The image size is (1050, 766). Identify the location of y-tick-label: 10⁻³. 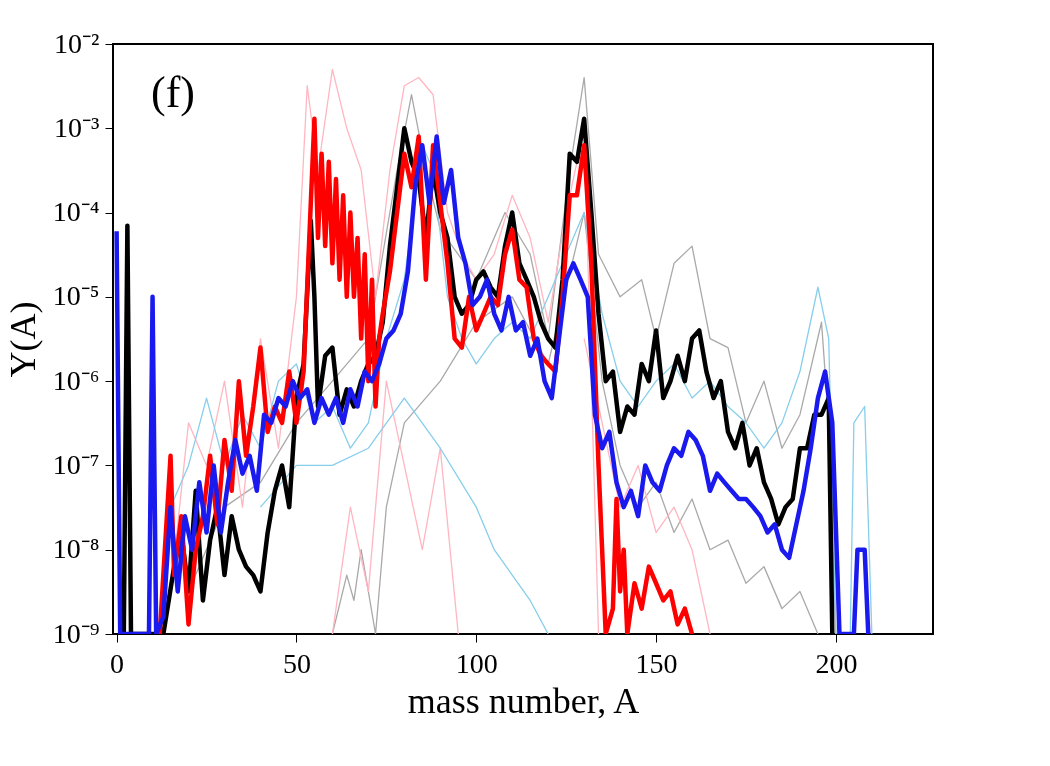
(77, 127).